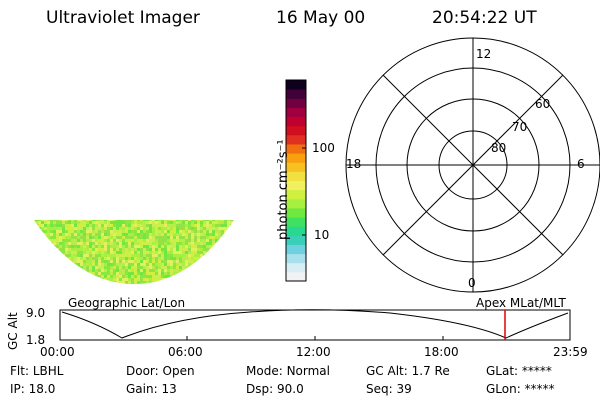 Image resolution: width=600 pixels, height=400 pixels. I want to click on info-gc-alt-value: 1.7 Re, so click(430, 371).